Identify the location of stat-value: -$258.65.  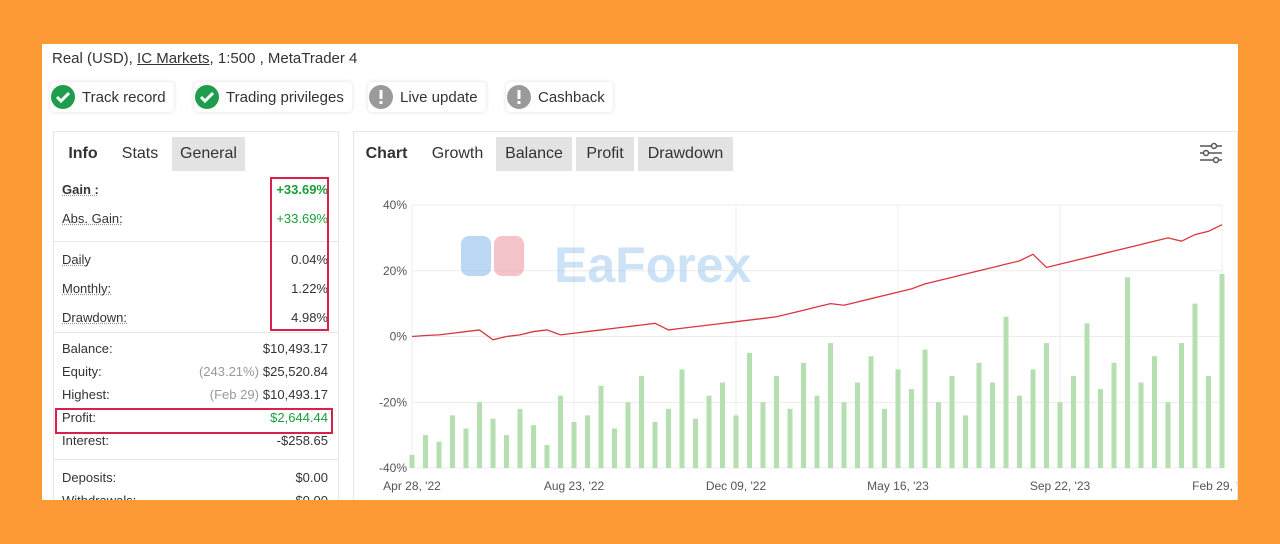
(302, 440).